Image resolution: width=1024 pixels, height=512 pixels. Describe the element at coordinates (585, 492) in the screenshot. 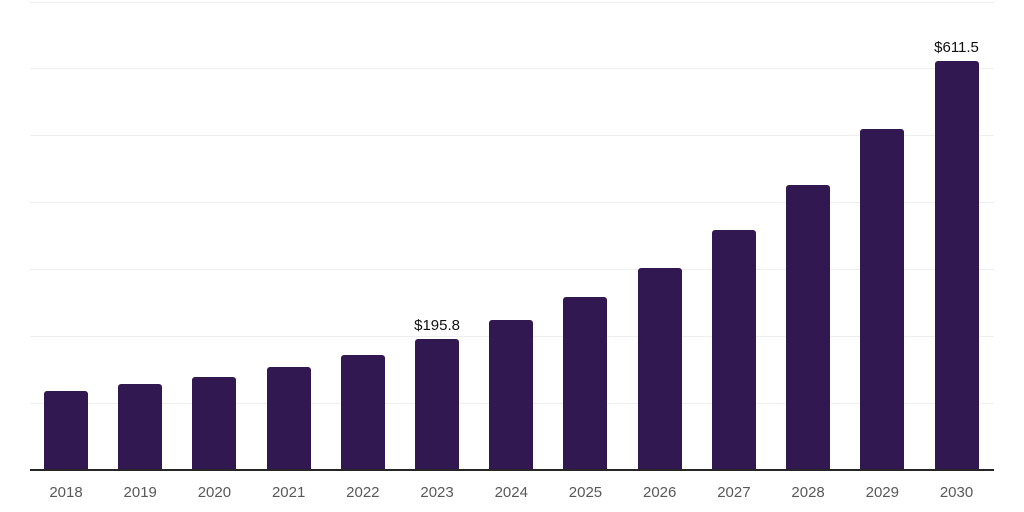

I see `x-tick-2025: 2025` at that location.